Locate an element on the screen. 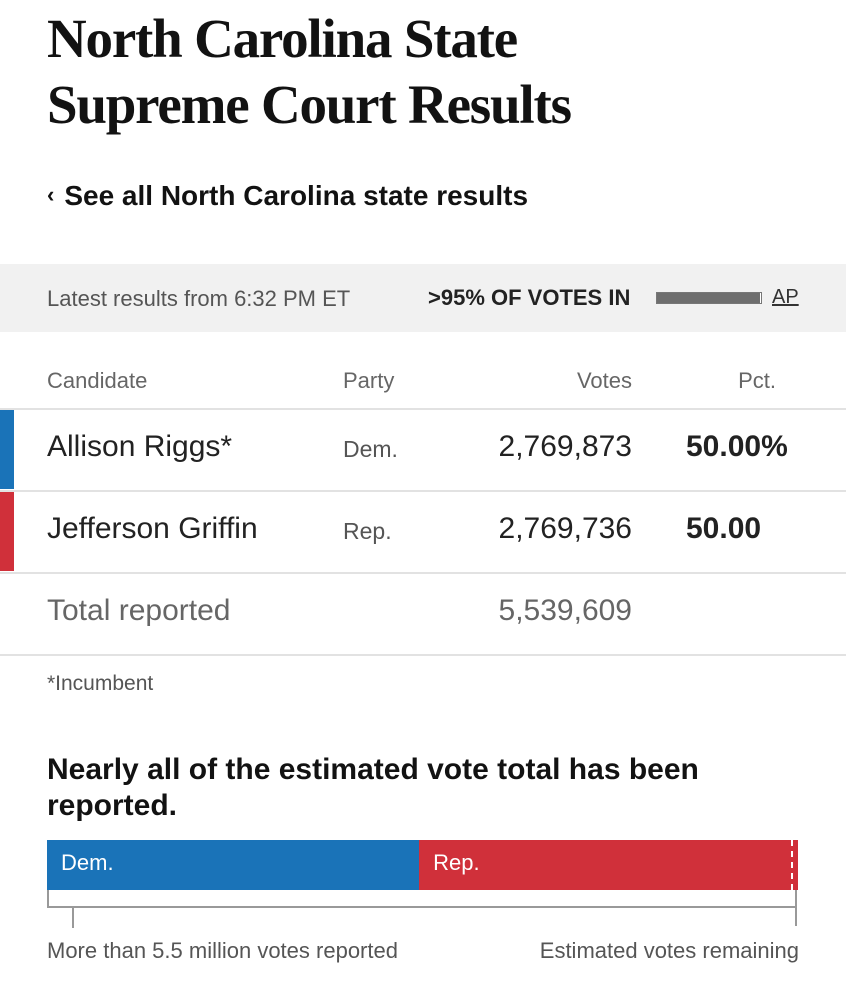 The image size is (846, 1000). dem-segment: Dem. is located at coordinates (233, 865).